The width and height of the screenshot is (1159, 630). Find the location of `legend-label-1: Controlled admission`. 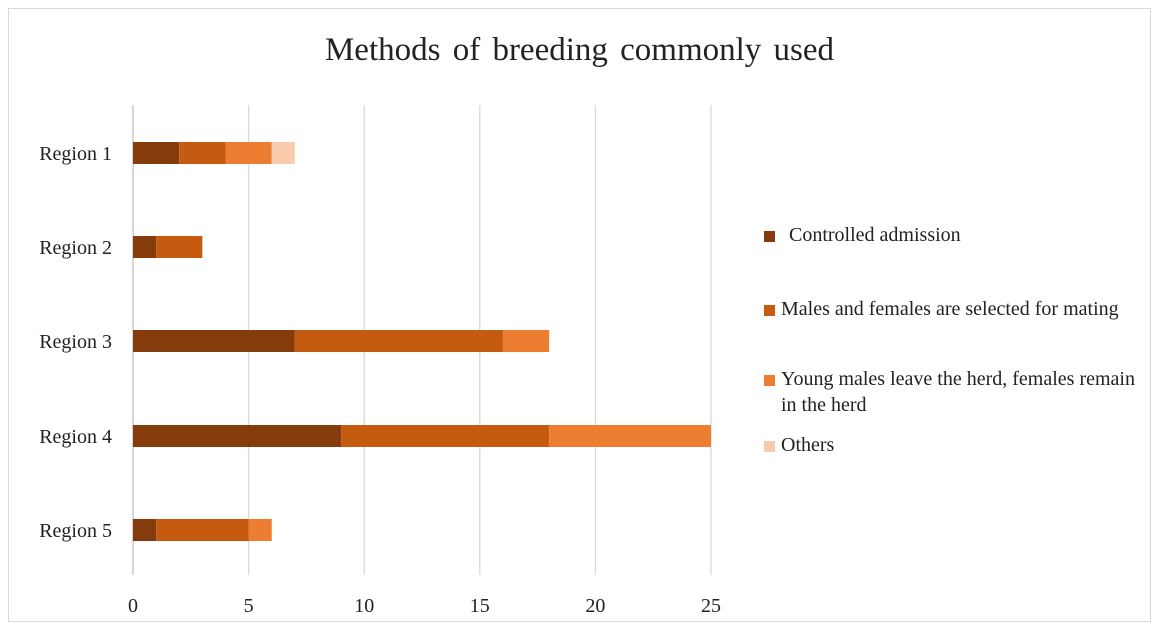

legend-label-1: Controlled admission is located at coordinates (875, 235).